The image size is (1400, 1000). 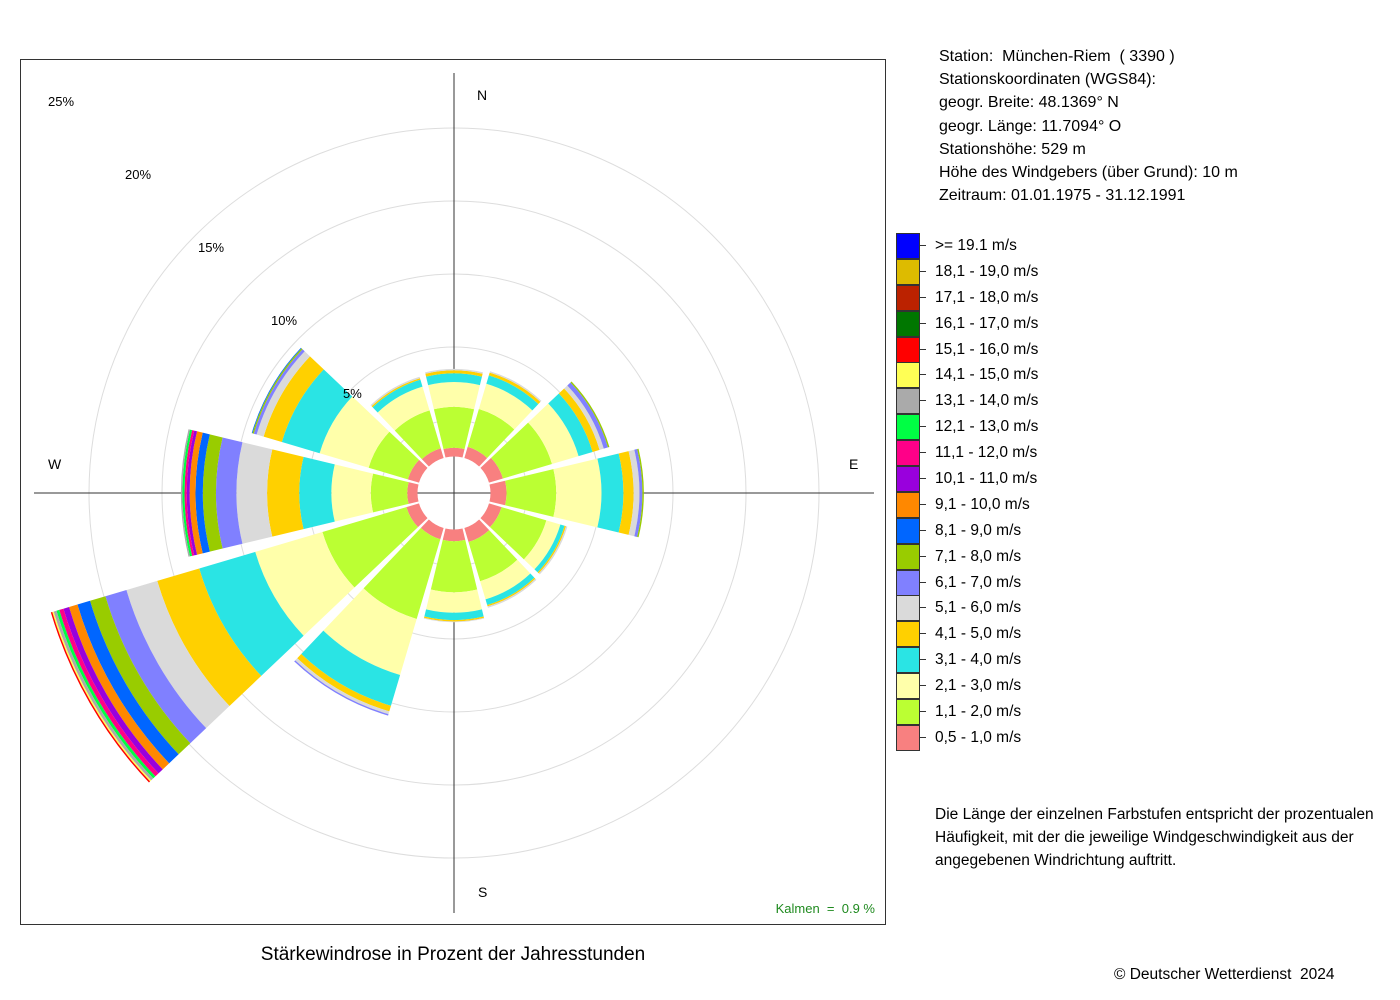 What do you see at coordinates (978, 712) in the screenshot?
I see `legend-label: 1,1 - 2,0 m/s` at bounding box center [978, 712].